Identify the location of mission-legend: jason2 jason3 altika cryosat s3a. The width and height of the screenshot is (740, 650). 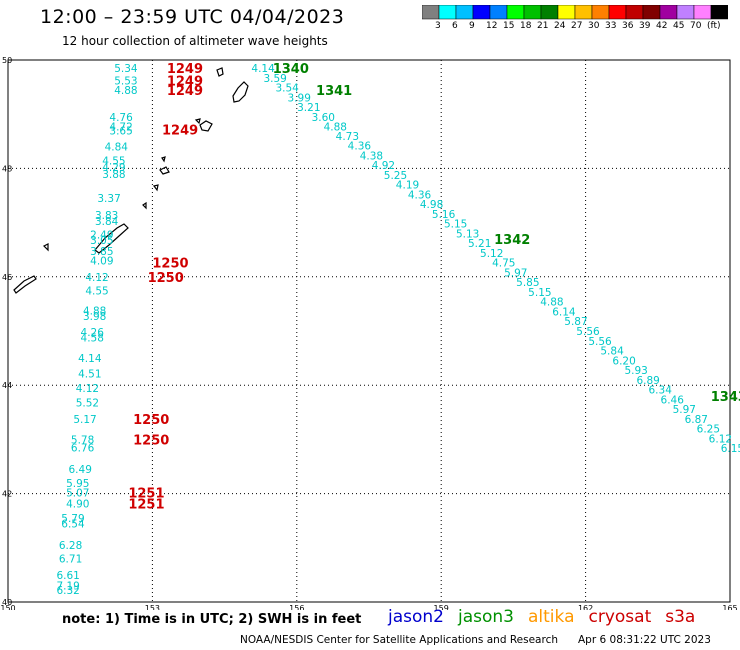
(548, 617).